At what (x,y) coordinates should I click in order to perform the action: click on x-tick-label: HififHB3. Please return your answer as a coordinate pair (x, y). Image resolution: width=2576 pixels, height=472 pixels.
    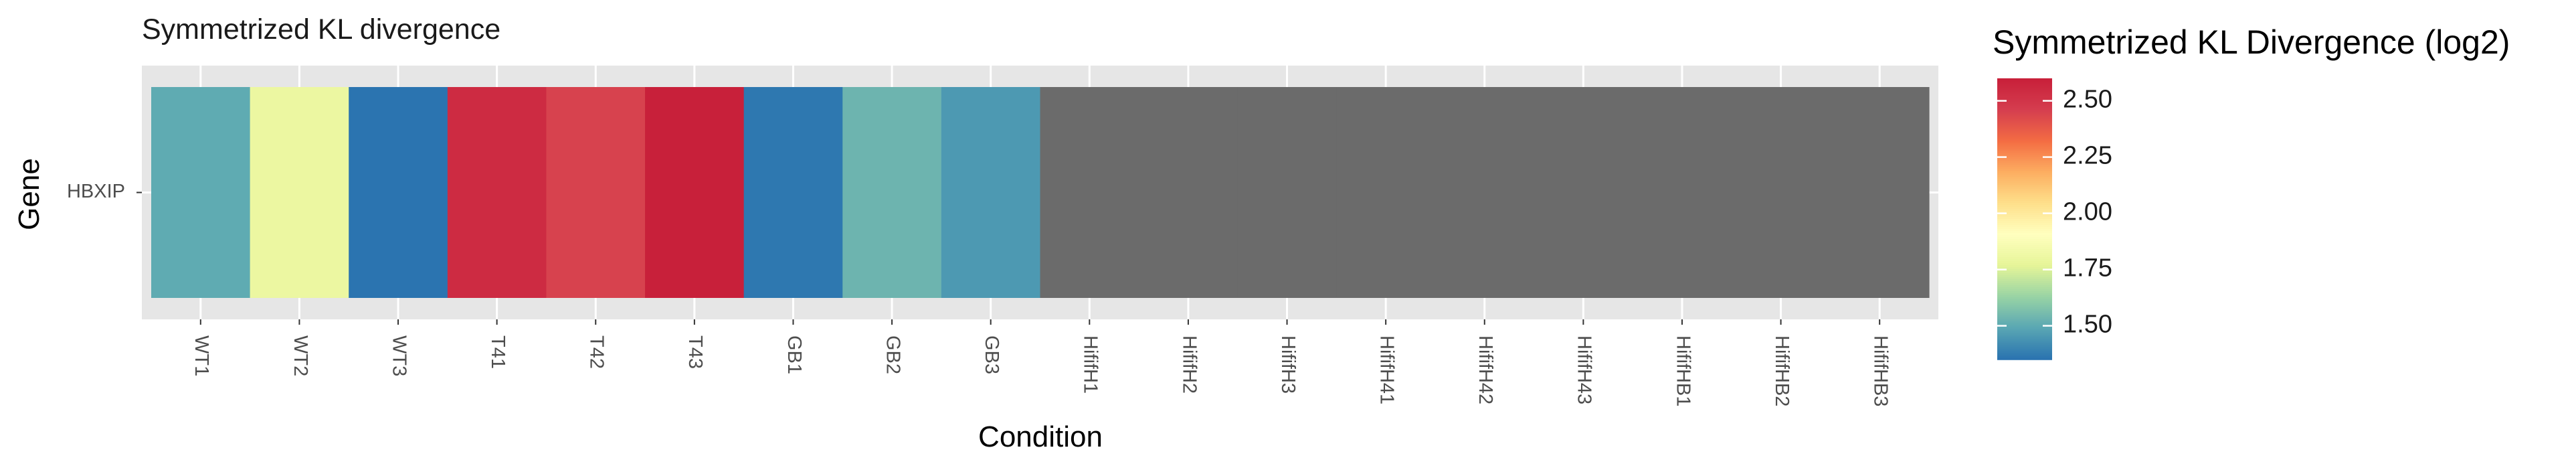
    Looking at the image, I should click on (1881, 370).